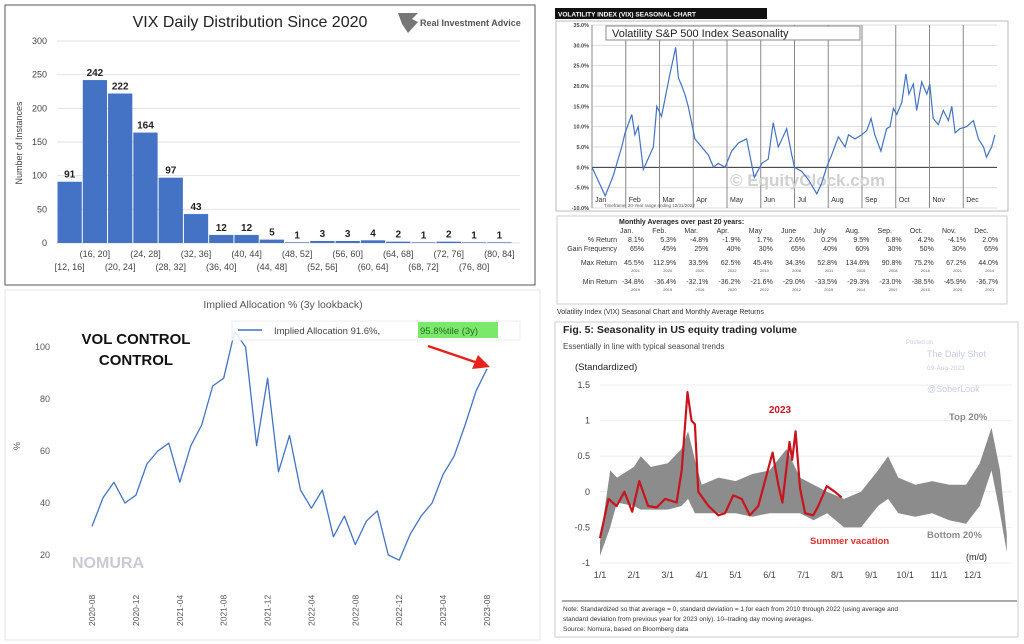 The height and width of the screenshot is (644, 1024). I want to click on x-tick-label: 2021-12, so click(268, 610).